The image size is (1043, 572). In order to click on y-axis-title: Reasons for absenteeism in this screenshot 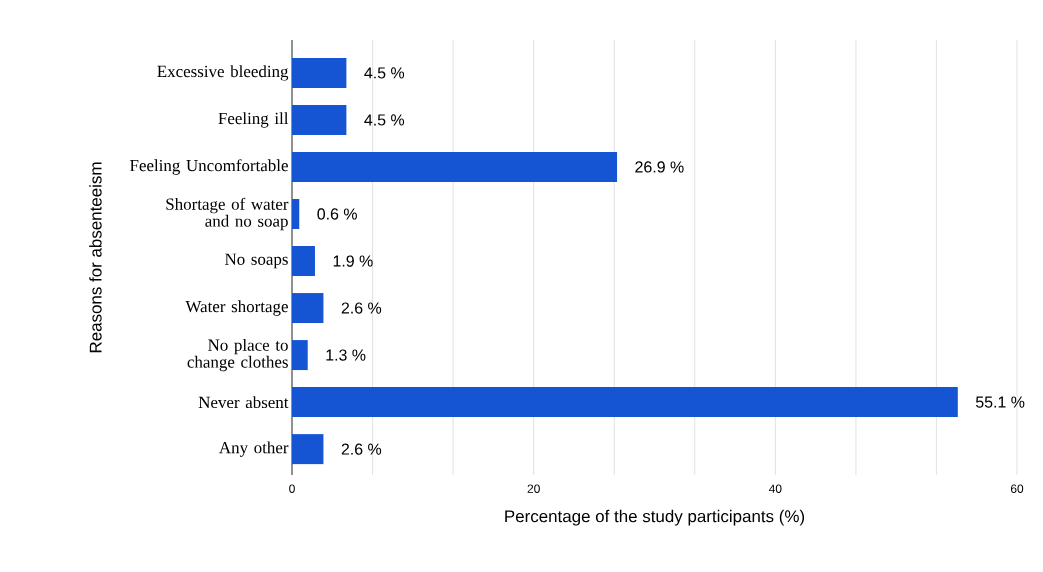, I will do `click(95, 257)`.